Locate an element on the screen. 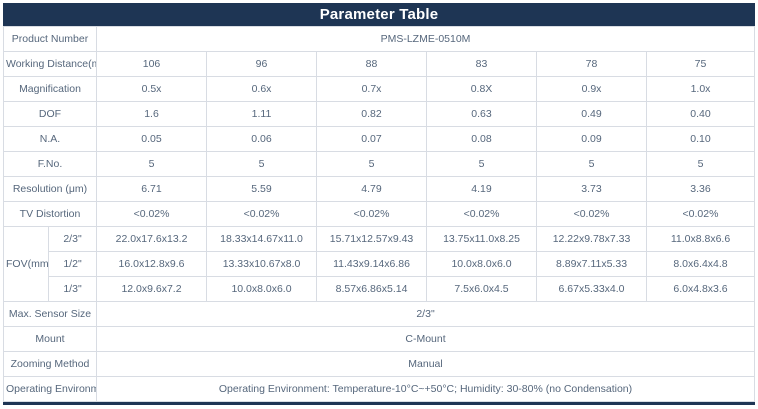 Image resolution: width=758 pixels, height=409 pixels. param-value: C-Mount is located at coordinates (425, 339).